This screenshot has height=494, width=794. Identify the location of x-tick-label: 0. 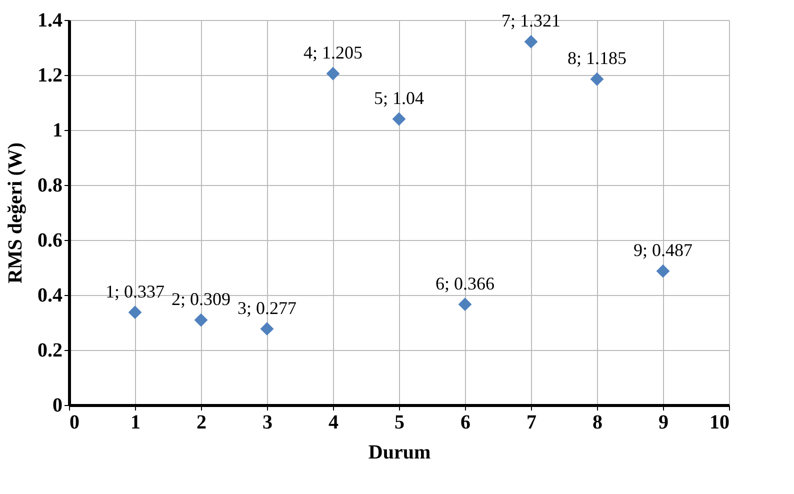
(75, 423).